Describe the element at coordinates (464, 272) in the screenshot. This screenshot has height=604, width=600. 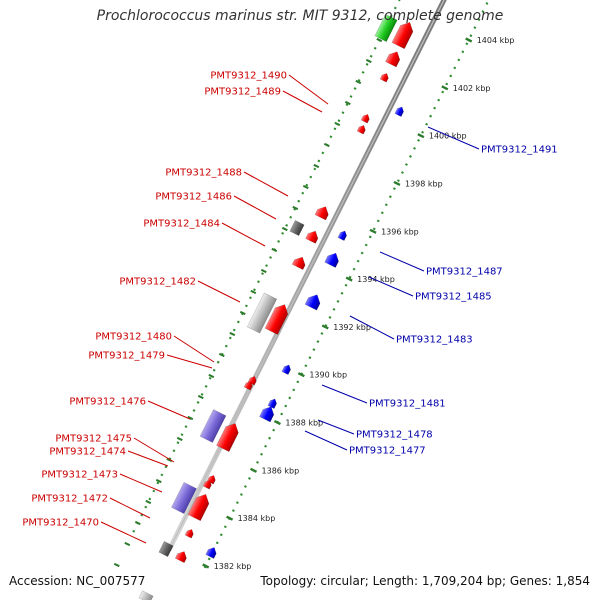
I see `reverse-gene-label-1: PMT9312_1487` at that location.